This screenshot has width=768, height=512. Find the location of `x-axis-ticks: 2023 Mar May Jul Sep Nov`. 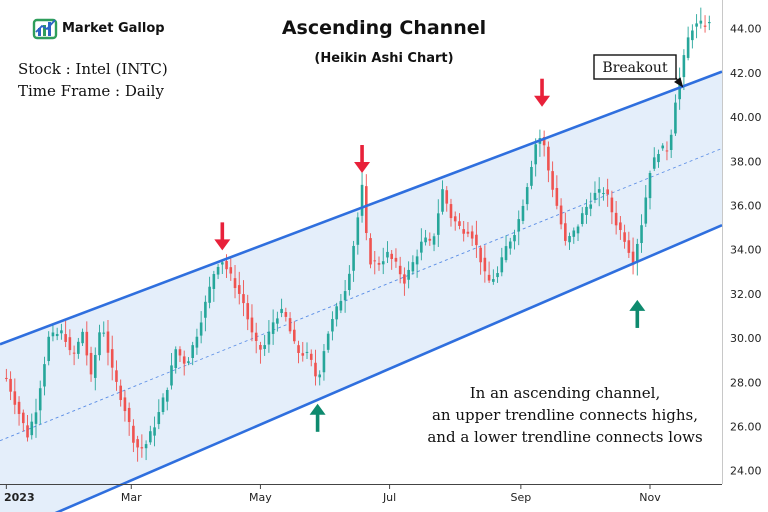

x-axis-ticks: 2023 Mar May Jul Sep Nov is located at coordinates (332, 494).